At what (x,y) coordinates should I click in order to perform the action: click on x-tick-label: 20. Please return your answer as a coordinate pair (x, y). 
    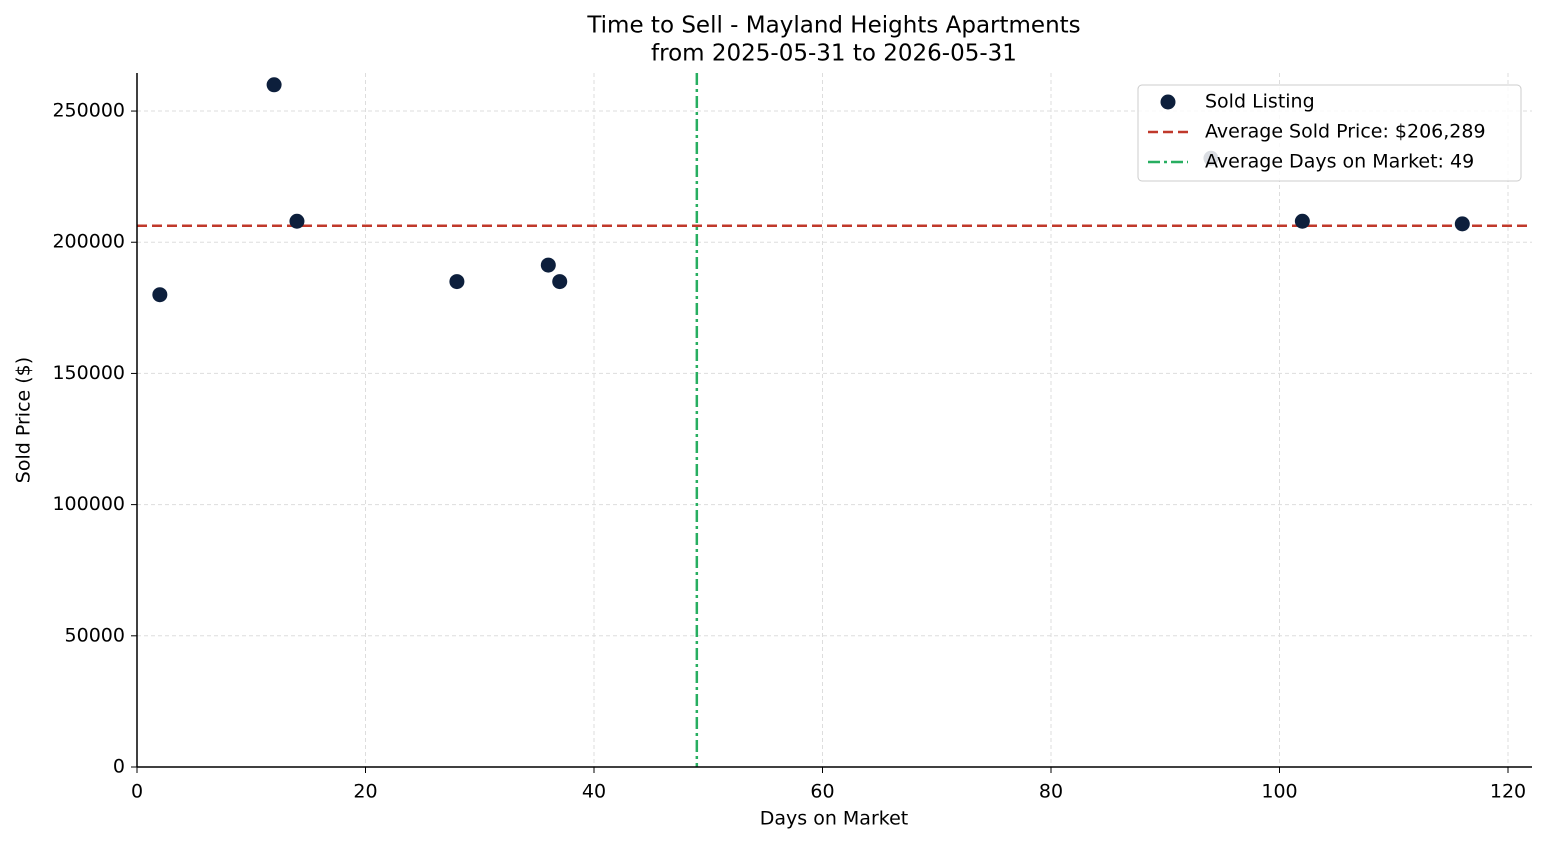
    Looking at the image, I should click on (365, 792).